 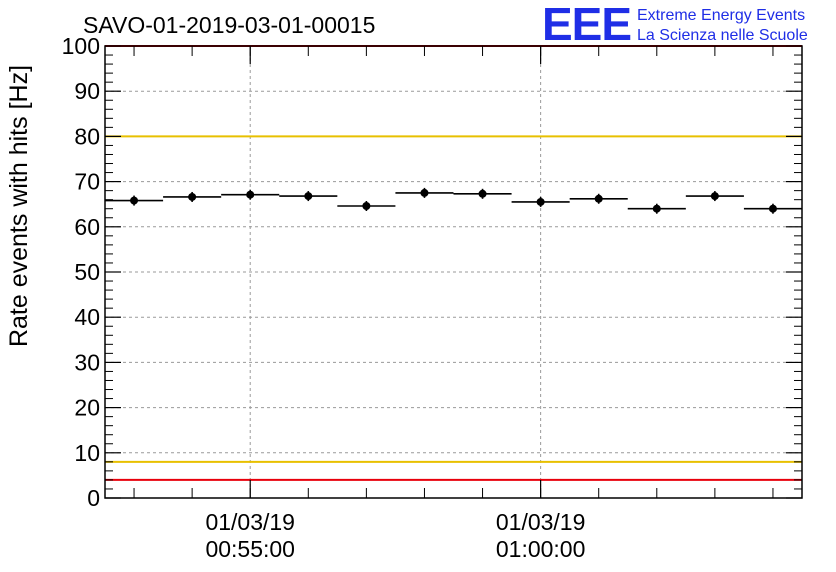 I want to click on y-tick-label: 70, so click(x=87, y=182).